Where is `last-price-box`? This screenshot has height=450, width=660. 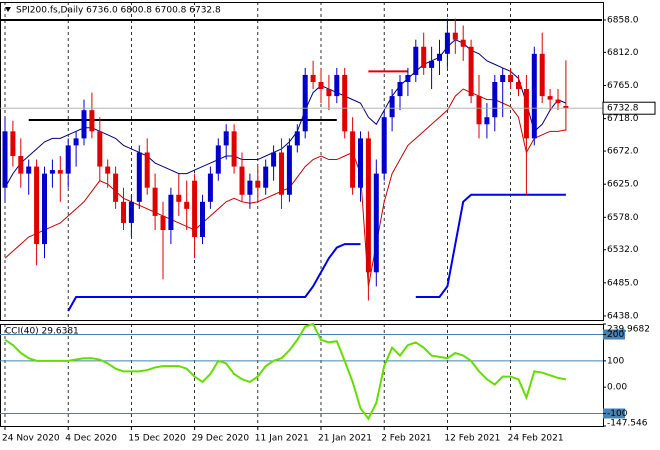
last-price-box is located at coordinates (629, 108).